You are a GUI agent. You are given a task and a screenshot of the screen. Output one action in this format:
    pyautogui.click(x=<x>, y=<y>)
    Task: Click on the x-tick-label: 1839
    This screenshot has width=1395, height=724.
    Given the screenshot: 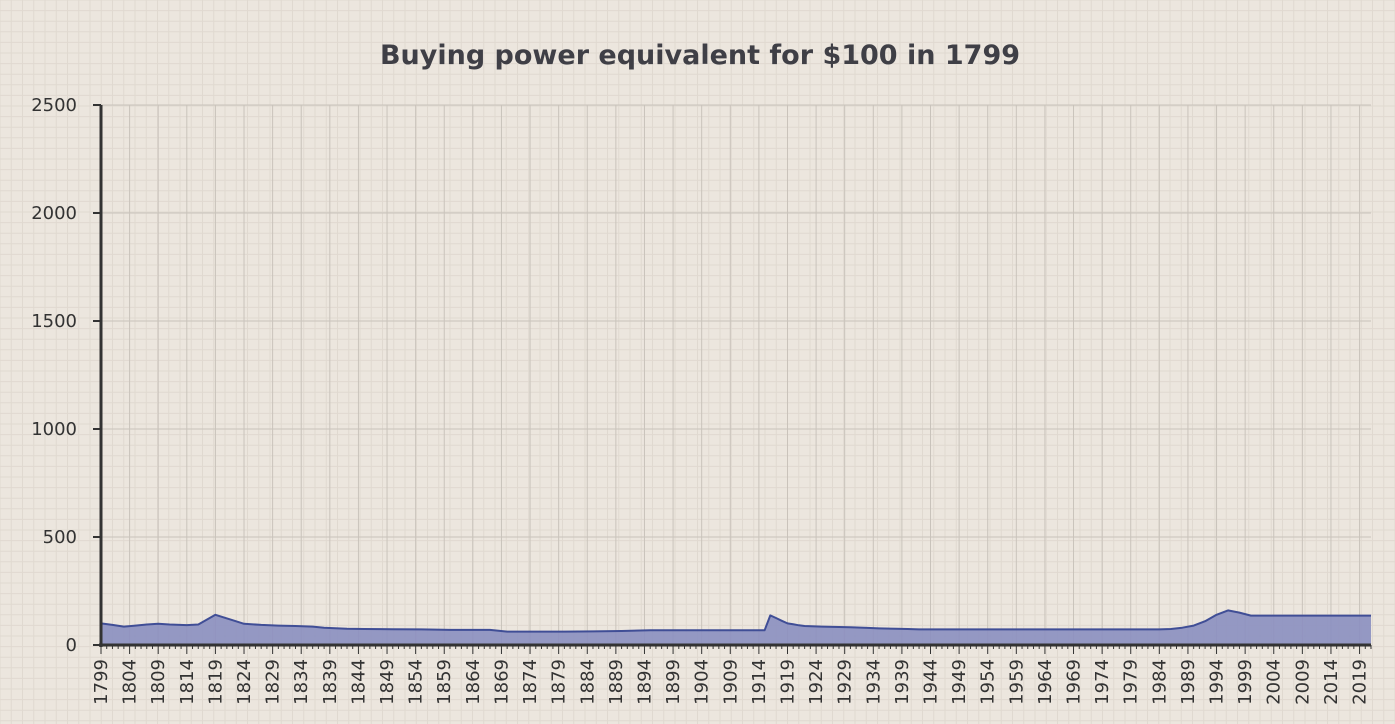 What is the action you would take?
    pyautogui.click(x=330, y=682)
    